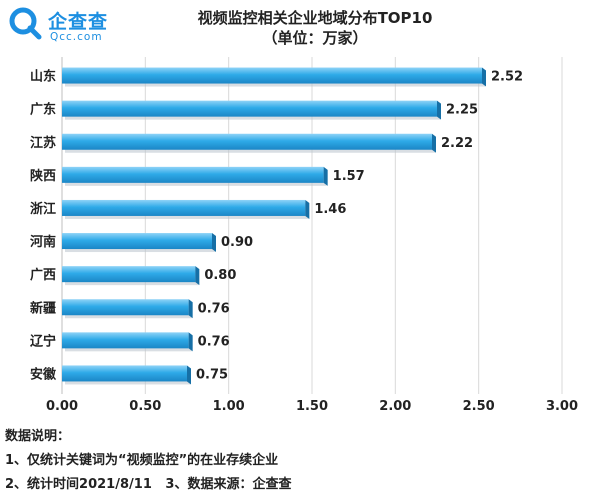 Image resolution: width=600 pixels, height=499 pixels. I want to click on category-label: 辽宁, so click(43, 341).